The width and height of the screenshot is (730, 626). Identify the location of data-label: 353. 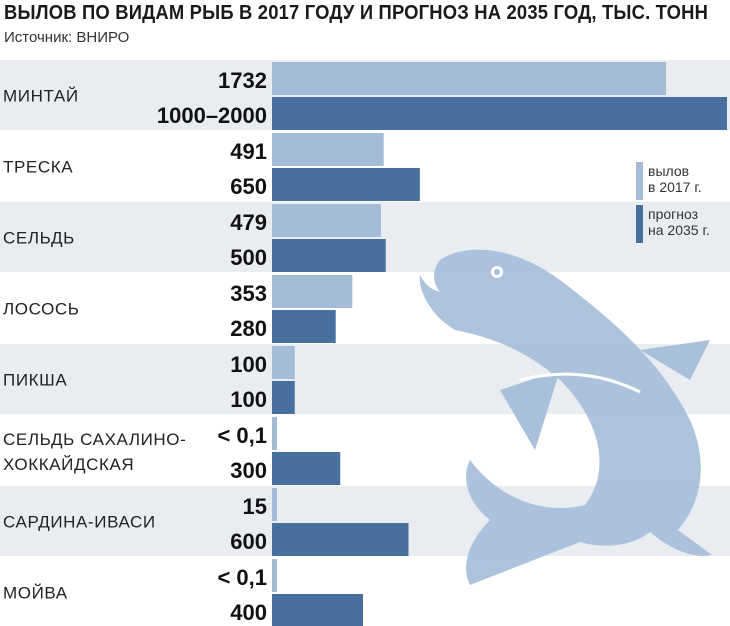
(248, 293).